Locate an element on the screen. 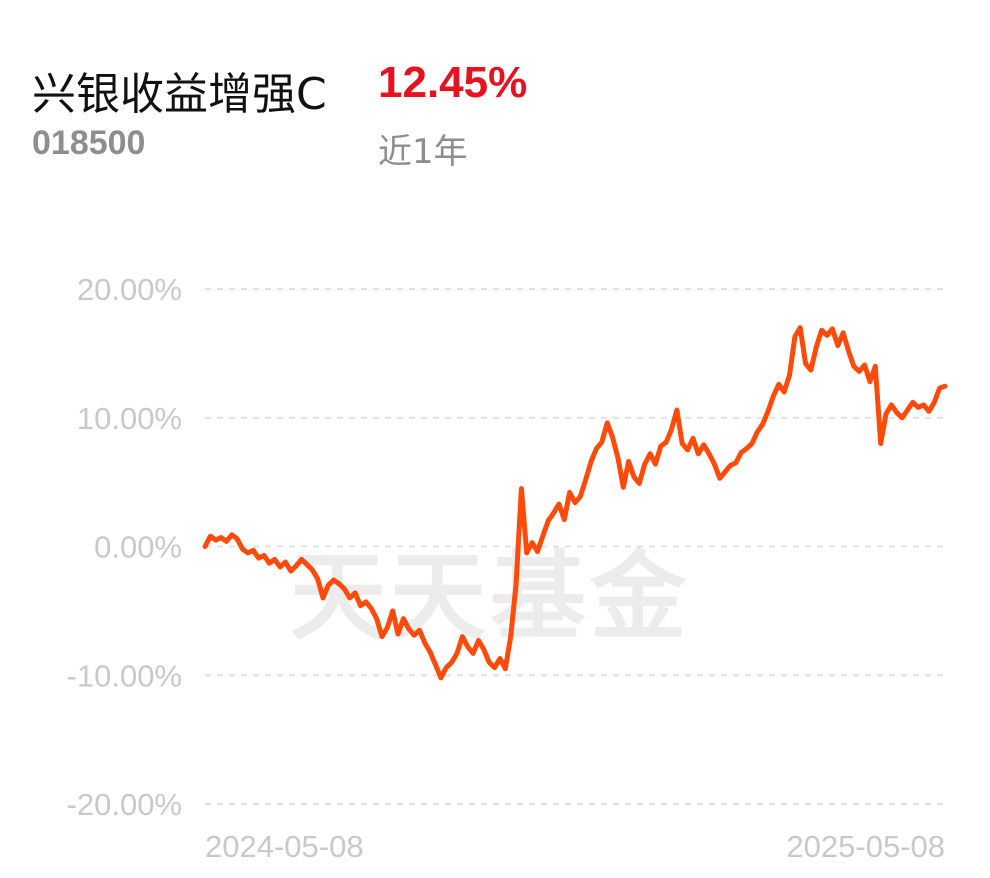 Image resolution: width=990 pixels, height=878 pixels. y-tick-label: -10.00% is located at coordinates (124, 675).